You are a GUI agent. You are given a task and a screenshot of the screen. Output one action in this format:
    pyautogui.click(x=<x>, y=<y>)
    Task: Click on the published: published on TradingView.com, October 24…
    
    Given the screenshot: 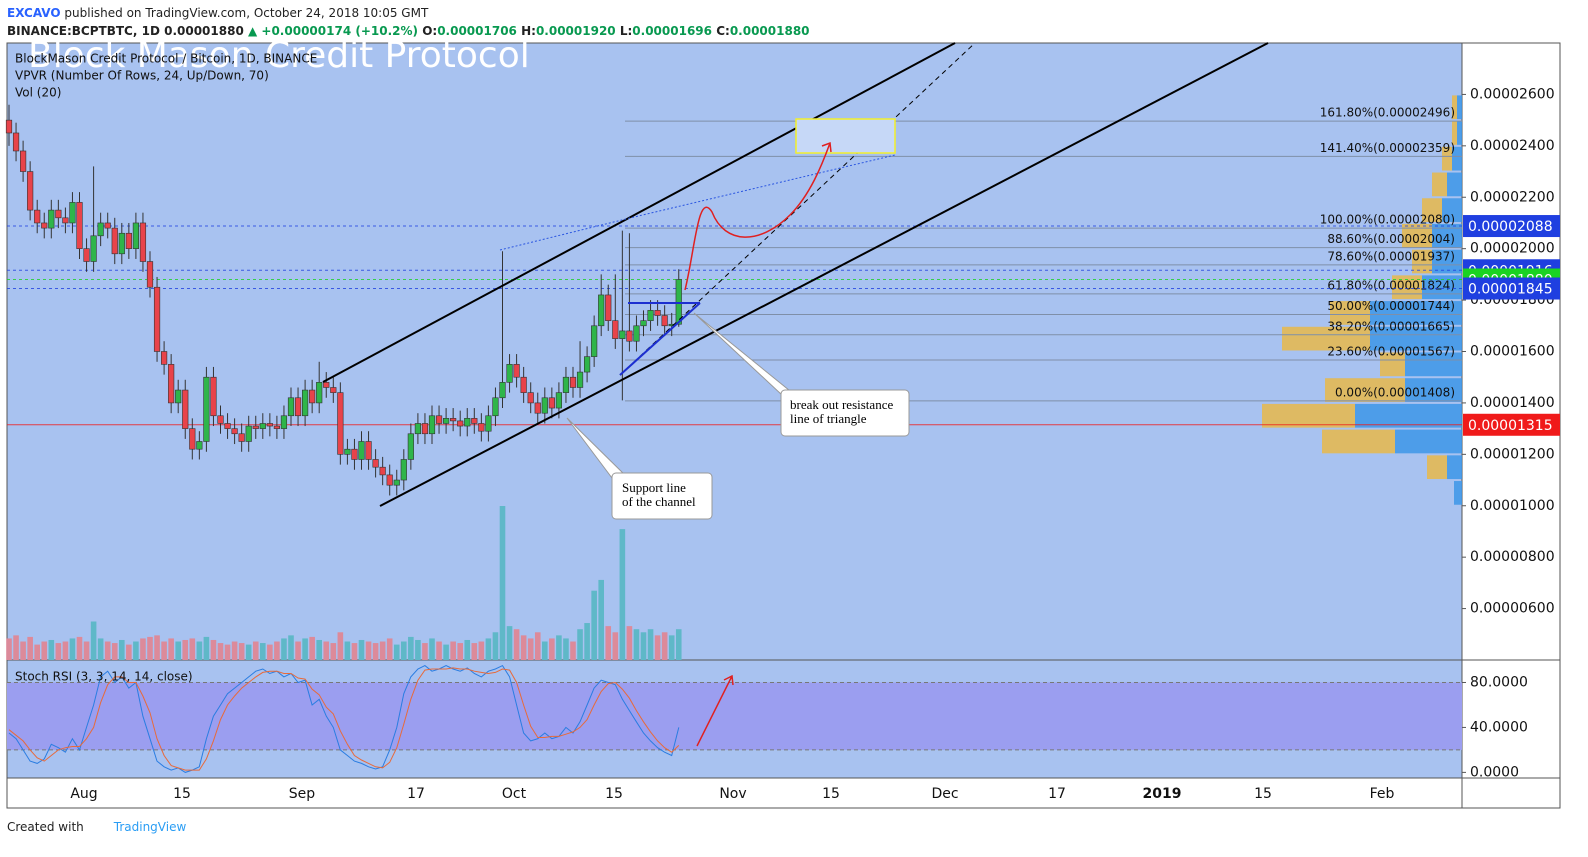 What is the action you would take?
    pyautogui.click(x=246, y=13)
    